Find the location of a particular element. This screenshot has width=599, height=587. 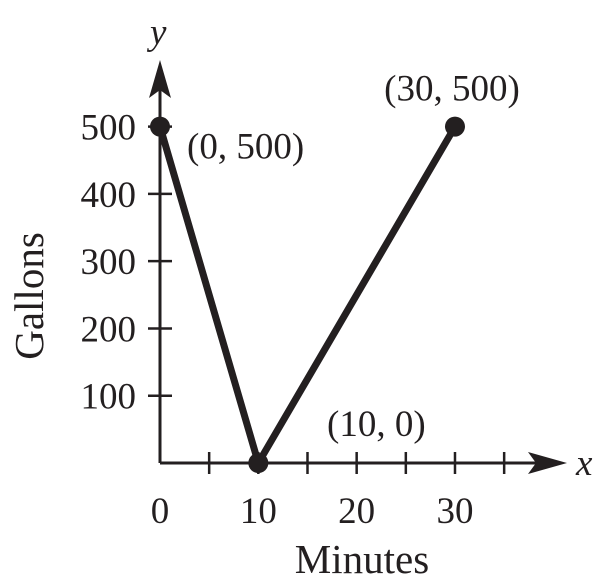

x-tick-label: 30 is located at coordinates (454, 511).